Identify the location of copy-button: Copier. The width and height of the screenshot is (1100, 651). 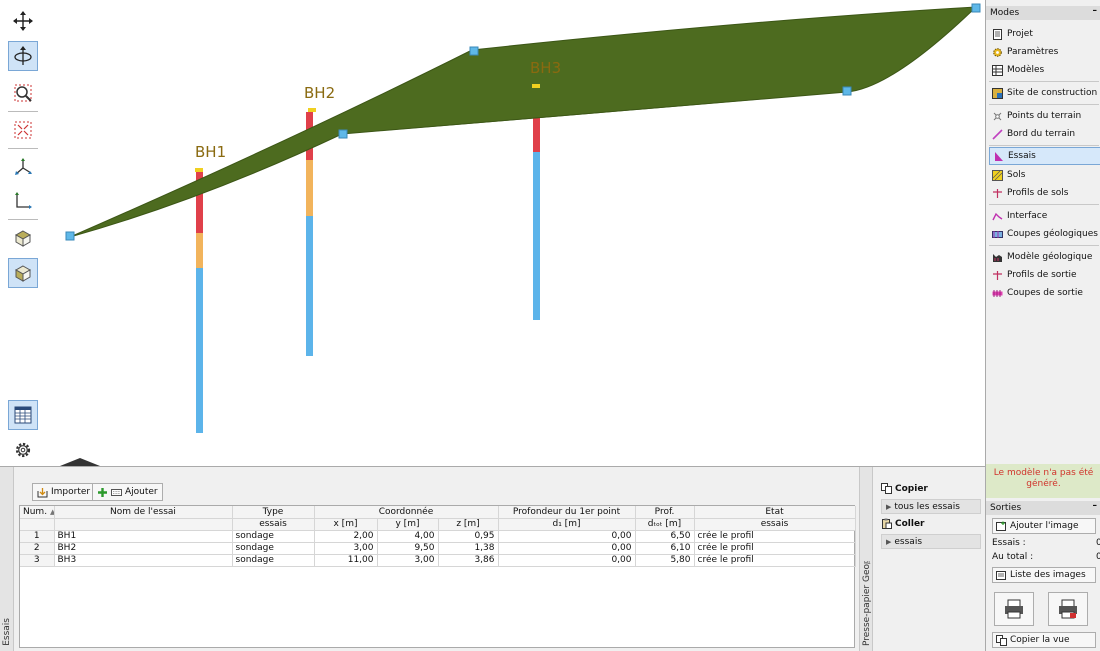
(904, 488).